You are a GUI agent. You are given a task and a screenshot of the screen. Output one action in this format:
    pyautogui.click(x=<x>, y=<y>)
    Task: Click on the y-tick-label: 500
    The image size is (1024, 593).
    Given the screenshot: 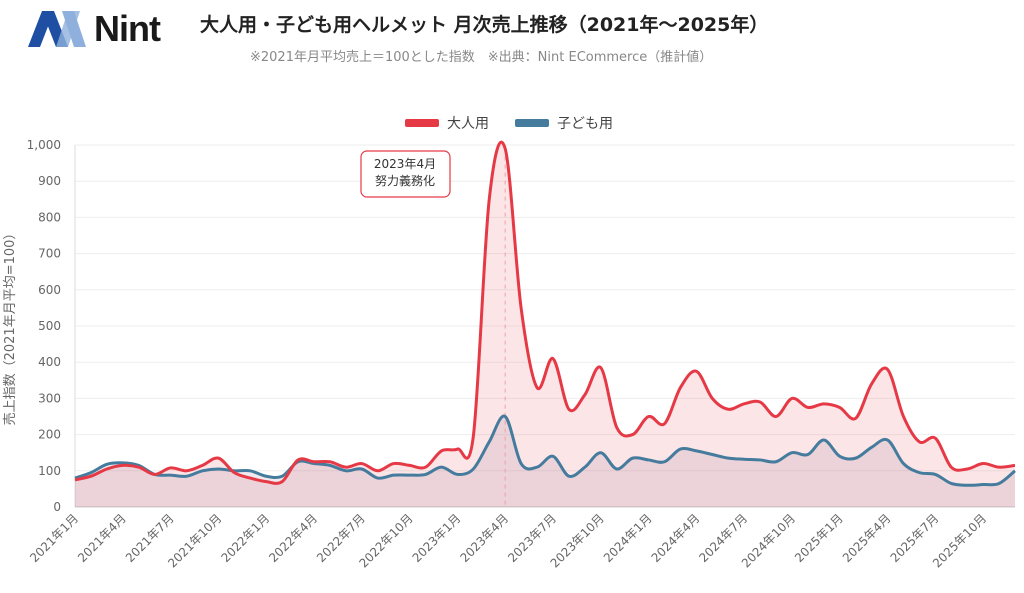 What is the action you would take?
    pyautogui.click(x=49, y=326)
    